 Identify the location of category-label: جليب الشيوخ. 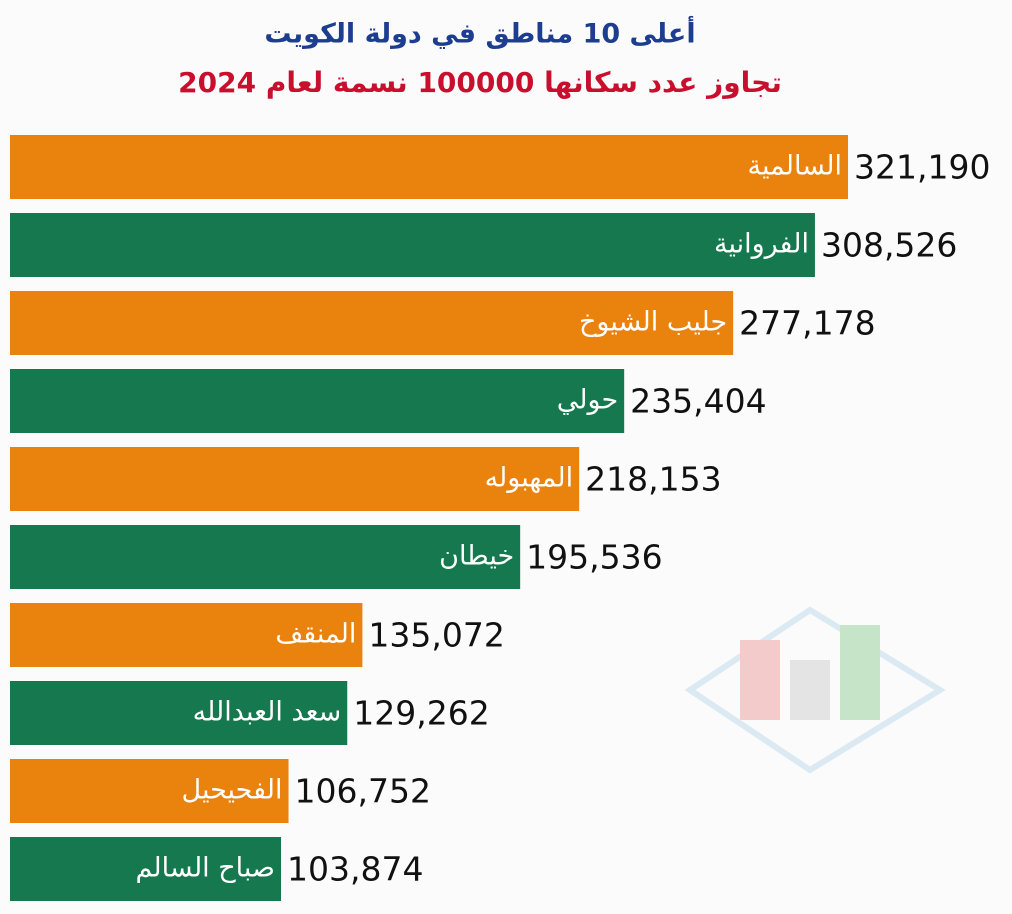
(653, 322).